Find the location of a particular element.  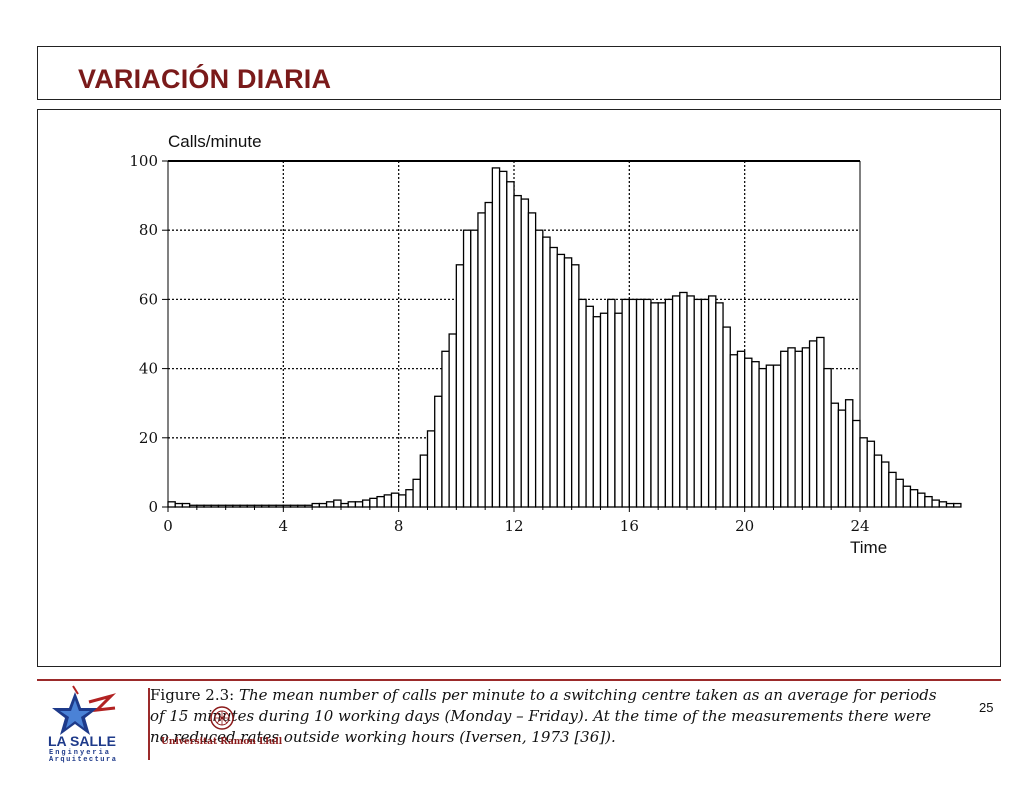

x-tick-label-0: 0 is located at coordinates (168, 526).